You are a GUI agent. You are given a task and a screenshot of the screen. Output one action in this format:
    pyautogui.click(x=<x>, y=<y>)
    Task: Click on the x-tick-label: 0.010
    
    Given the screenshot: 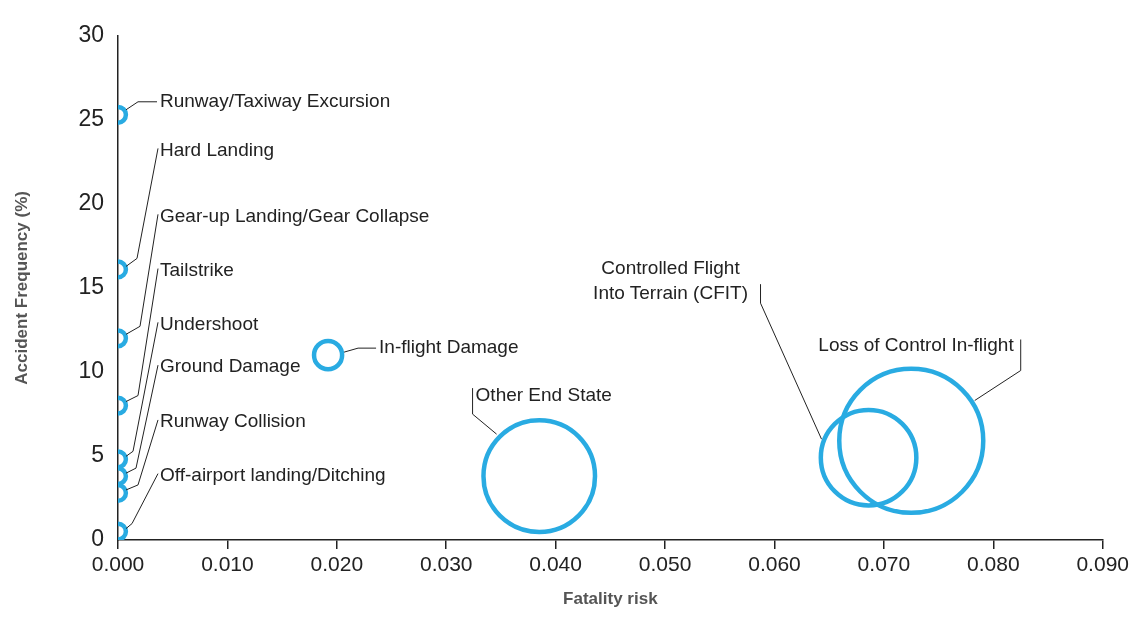 What is the action you would take?
    pyautogui.click(x=227, y=564)
    